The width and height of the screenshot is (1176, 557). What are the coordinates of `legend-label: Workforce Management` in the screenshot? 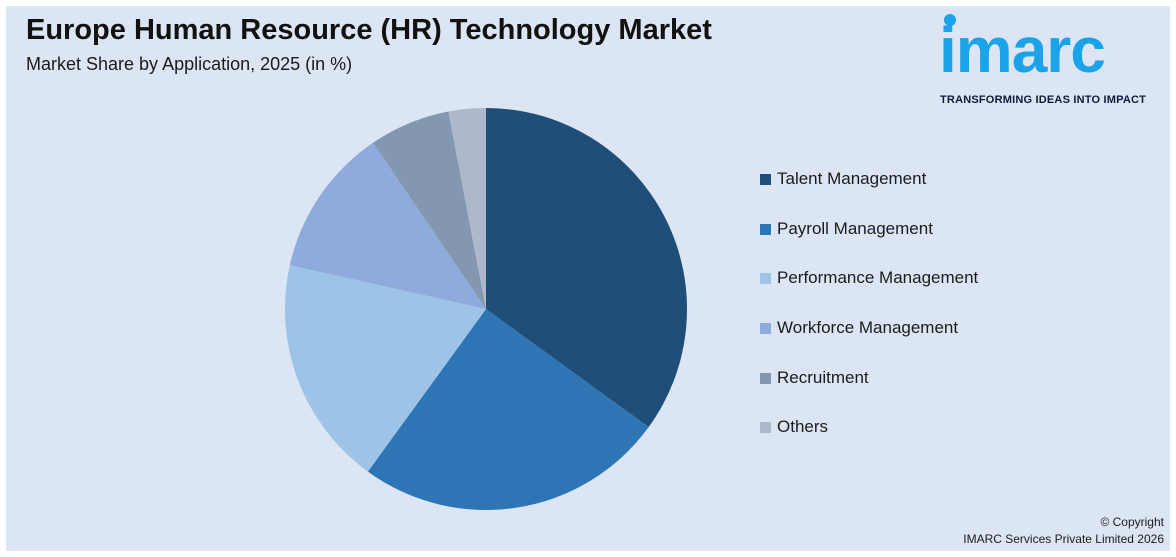 It's located at (868, 328).